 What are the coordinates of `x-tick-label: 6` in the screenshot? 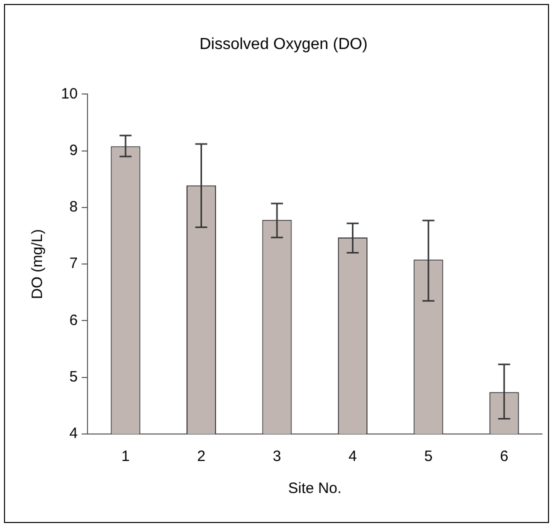 It's located at (504, 457).